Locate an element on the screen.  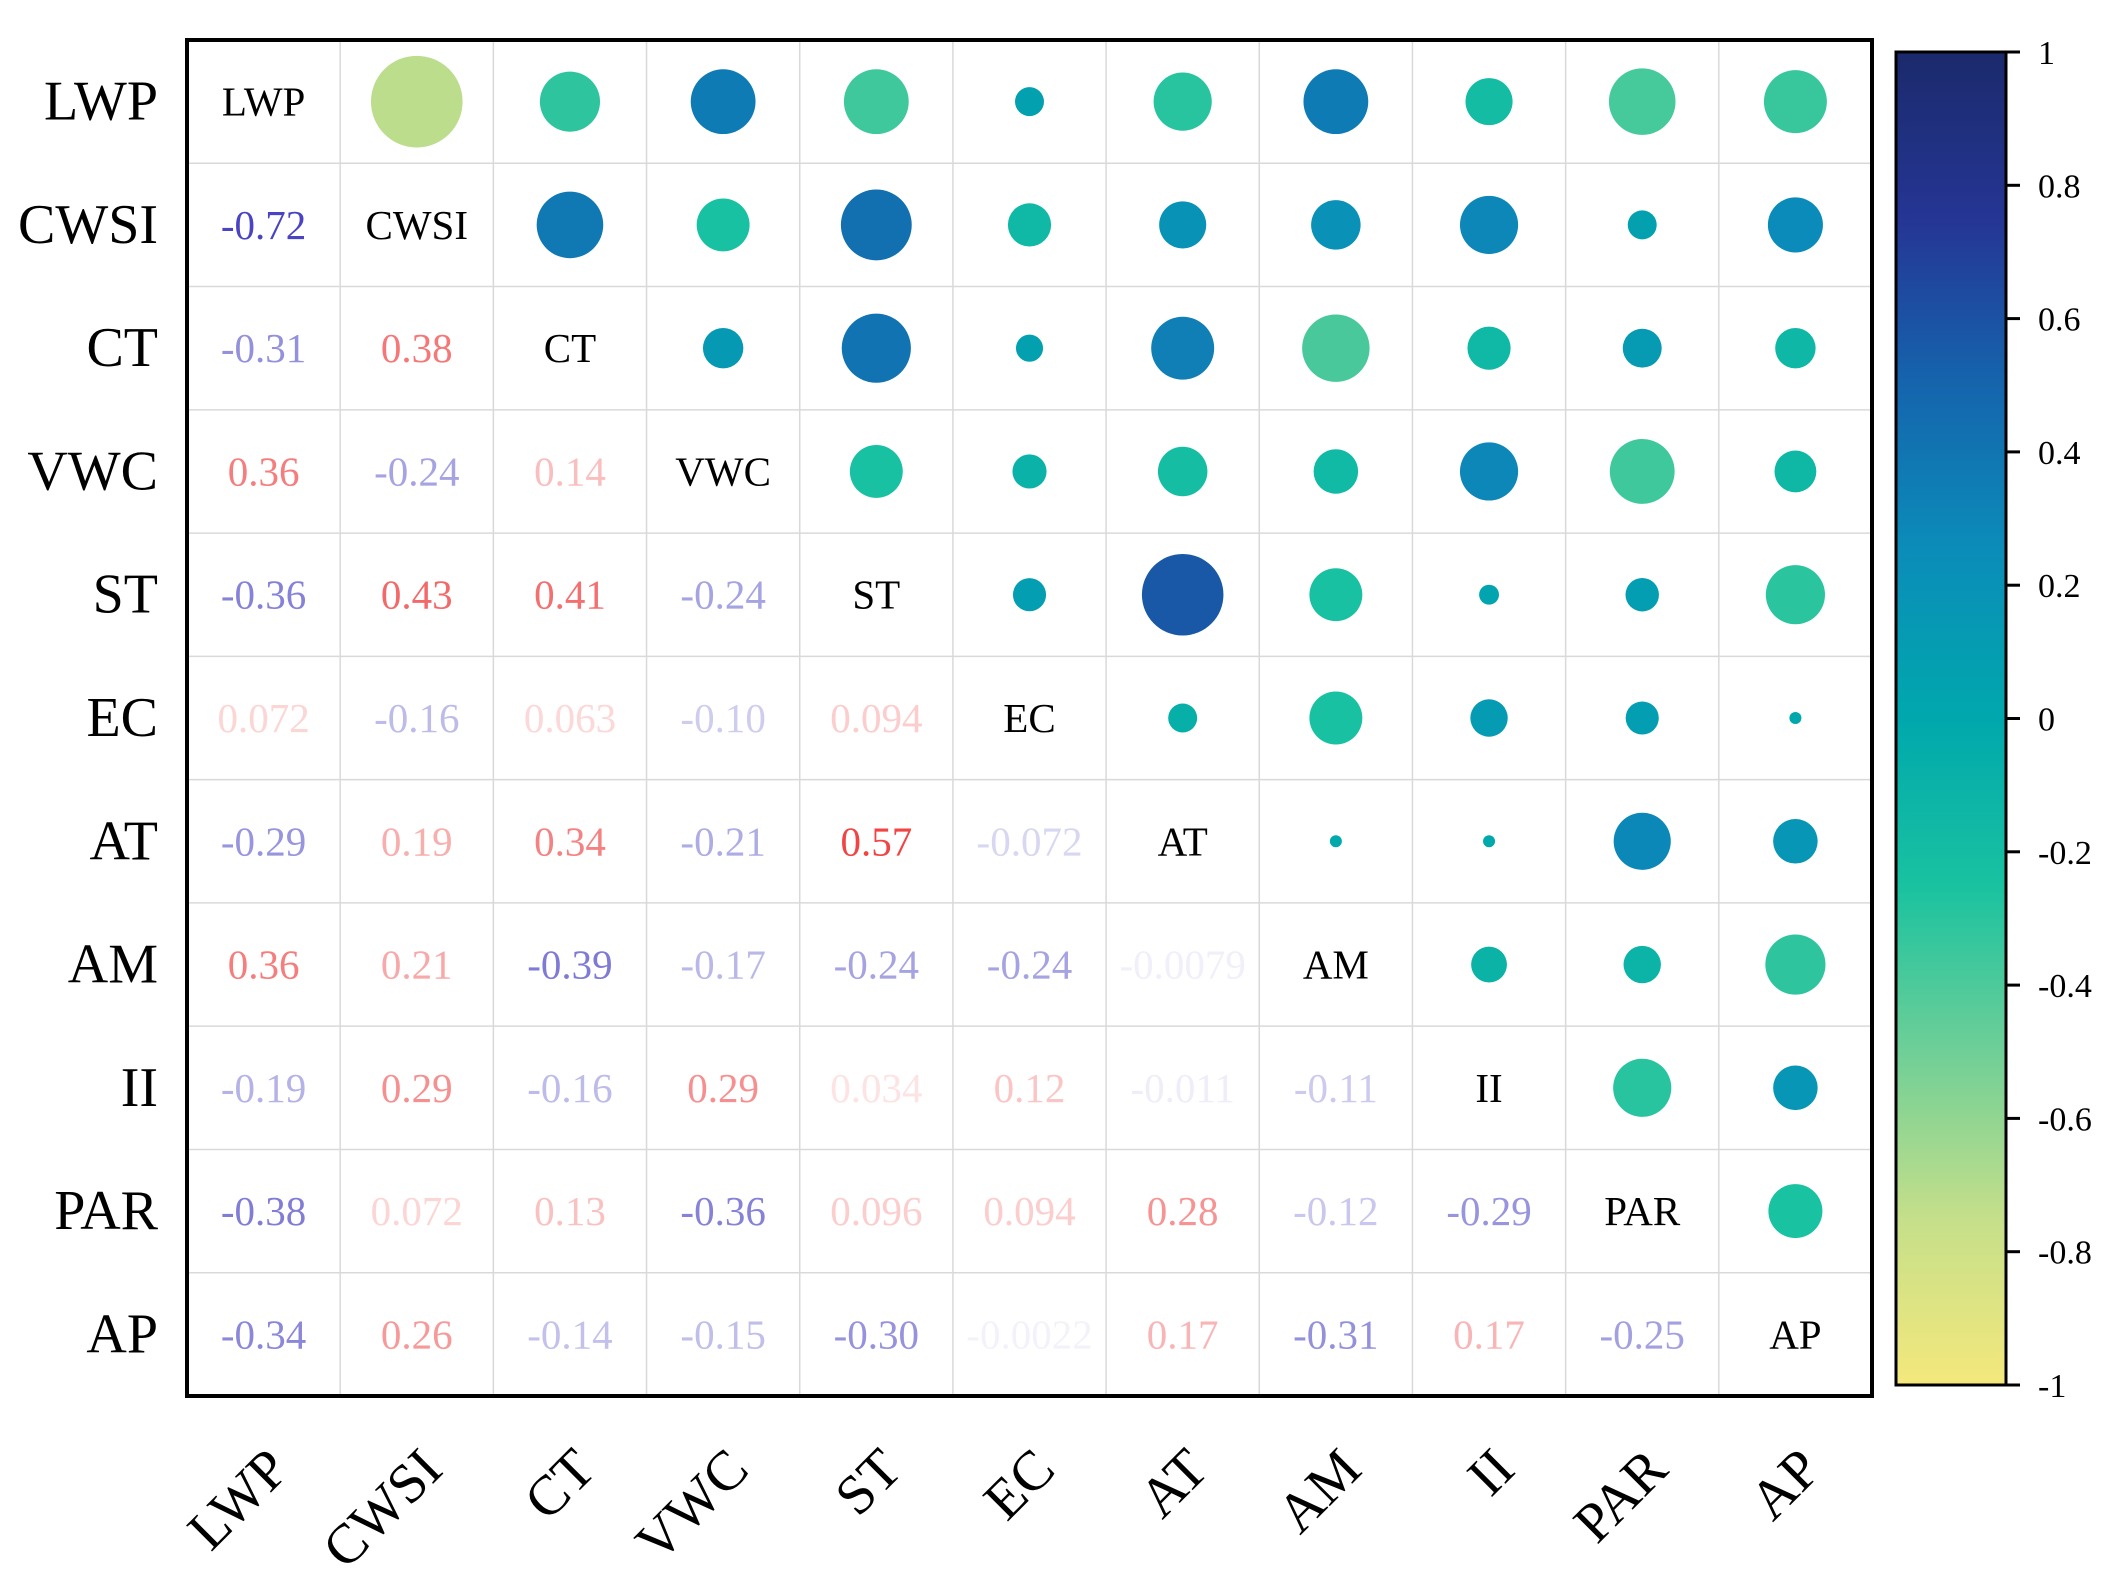
column-label: VWC is located at coordinates (692, 1505).